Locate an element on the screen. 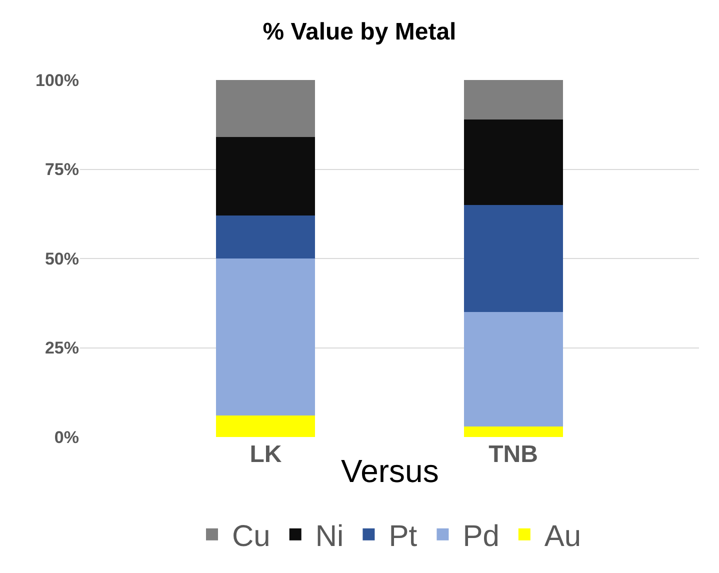  legend-label: Ni is located at coordinates (329, 537).